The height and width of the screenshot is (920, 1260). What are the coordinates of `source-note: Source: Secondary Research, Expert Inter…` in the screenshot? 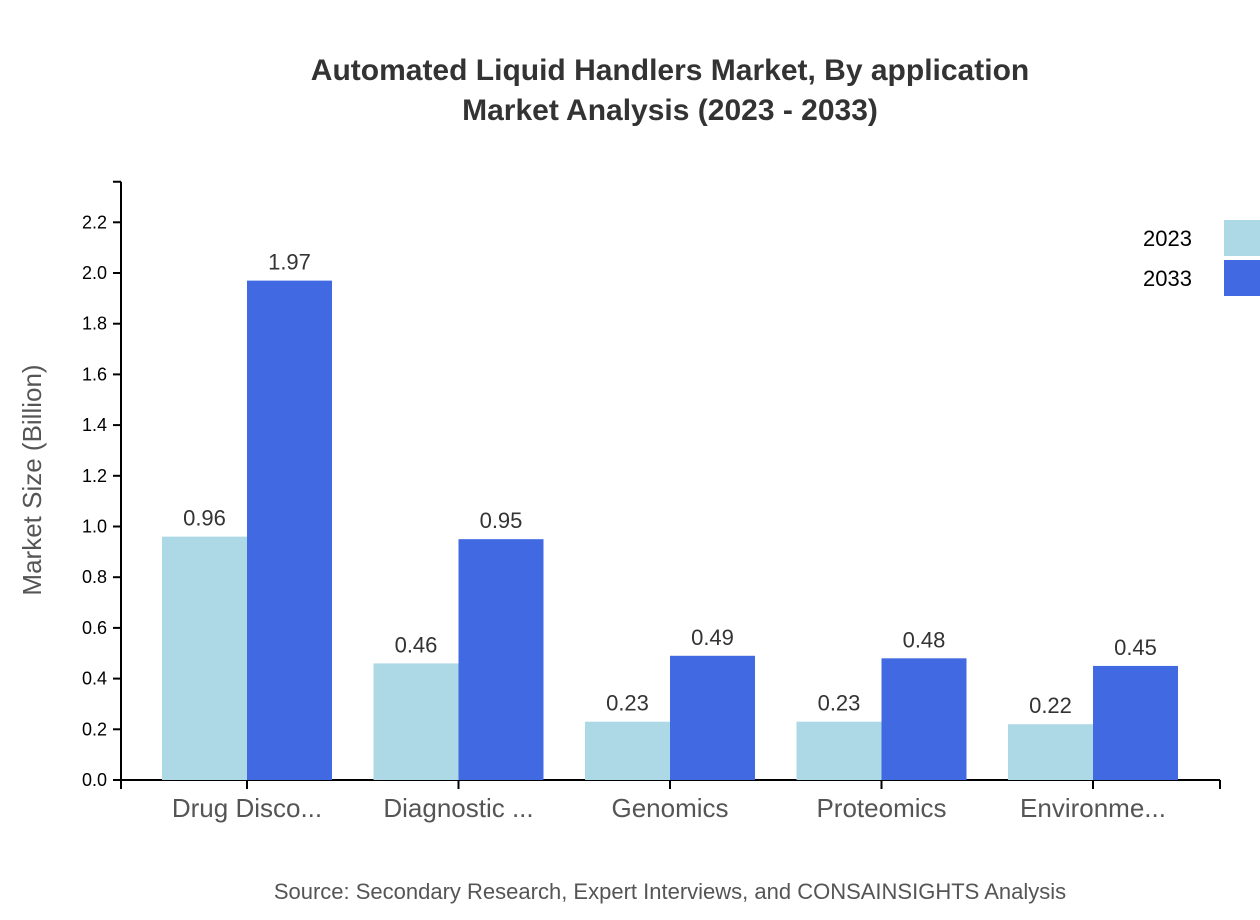 It's located at (670, 891).